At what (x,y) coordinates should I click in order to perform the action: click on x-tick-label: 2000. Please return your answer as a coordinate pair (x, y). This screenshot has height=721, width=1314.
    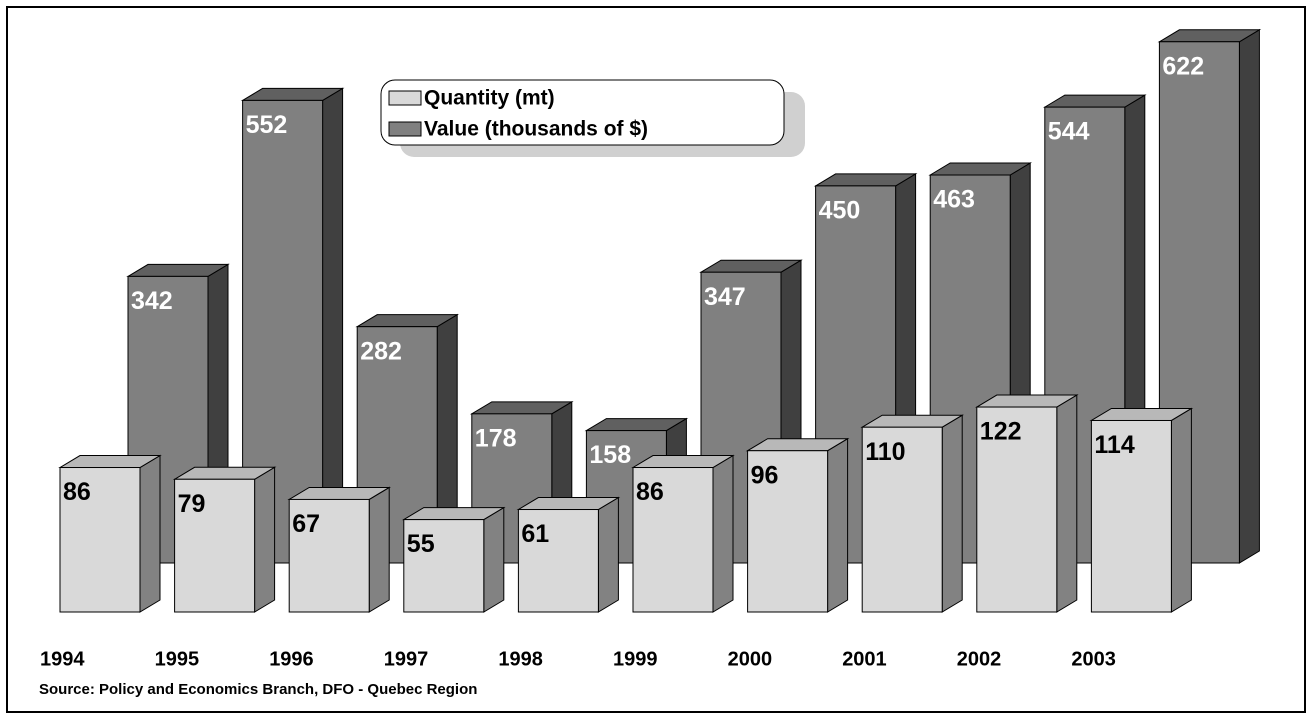
    Looking at the image, I should click on (750, 659).